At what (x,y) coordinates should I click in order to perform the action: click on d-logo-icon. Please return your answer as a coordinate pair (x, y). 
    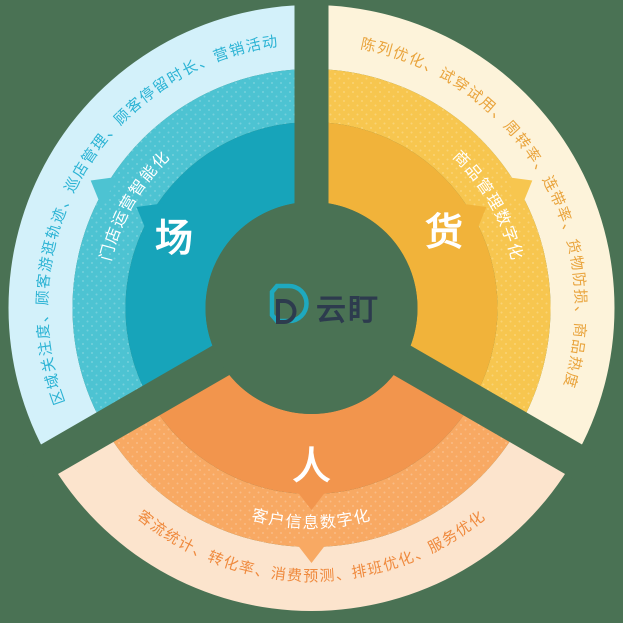
    Looking at the image, I should click on (289, 303).